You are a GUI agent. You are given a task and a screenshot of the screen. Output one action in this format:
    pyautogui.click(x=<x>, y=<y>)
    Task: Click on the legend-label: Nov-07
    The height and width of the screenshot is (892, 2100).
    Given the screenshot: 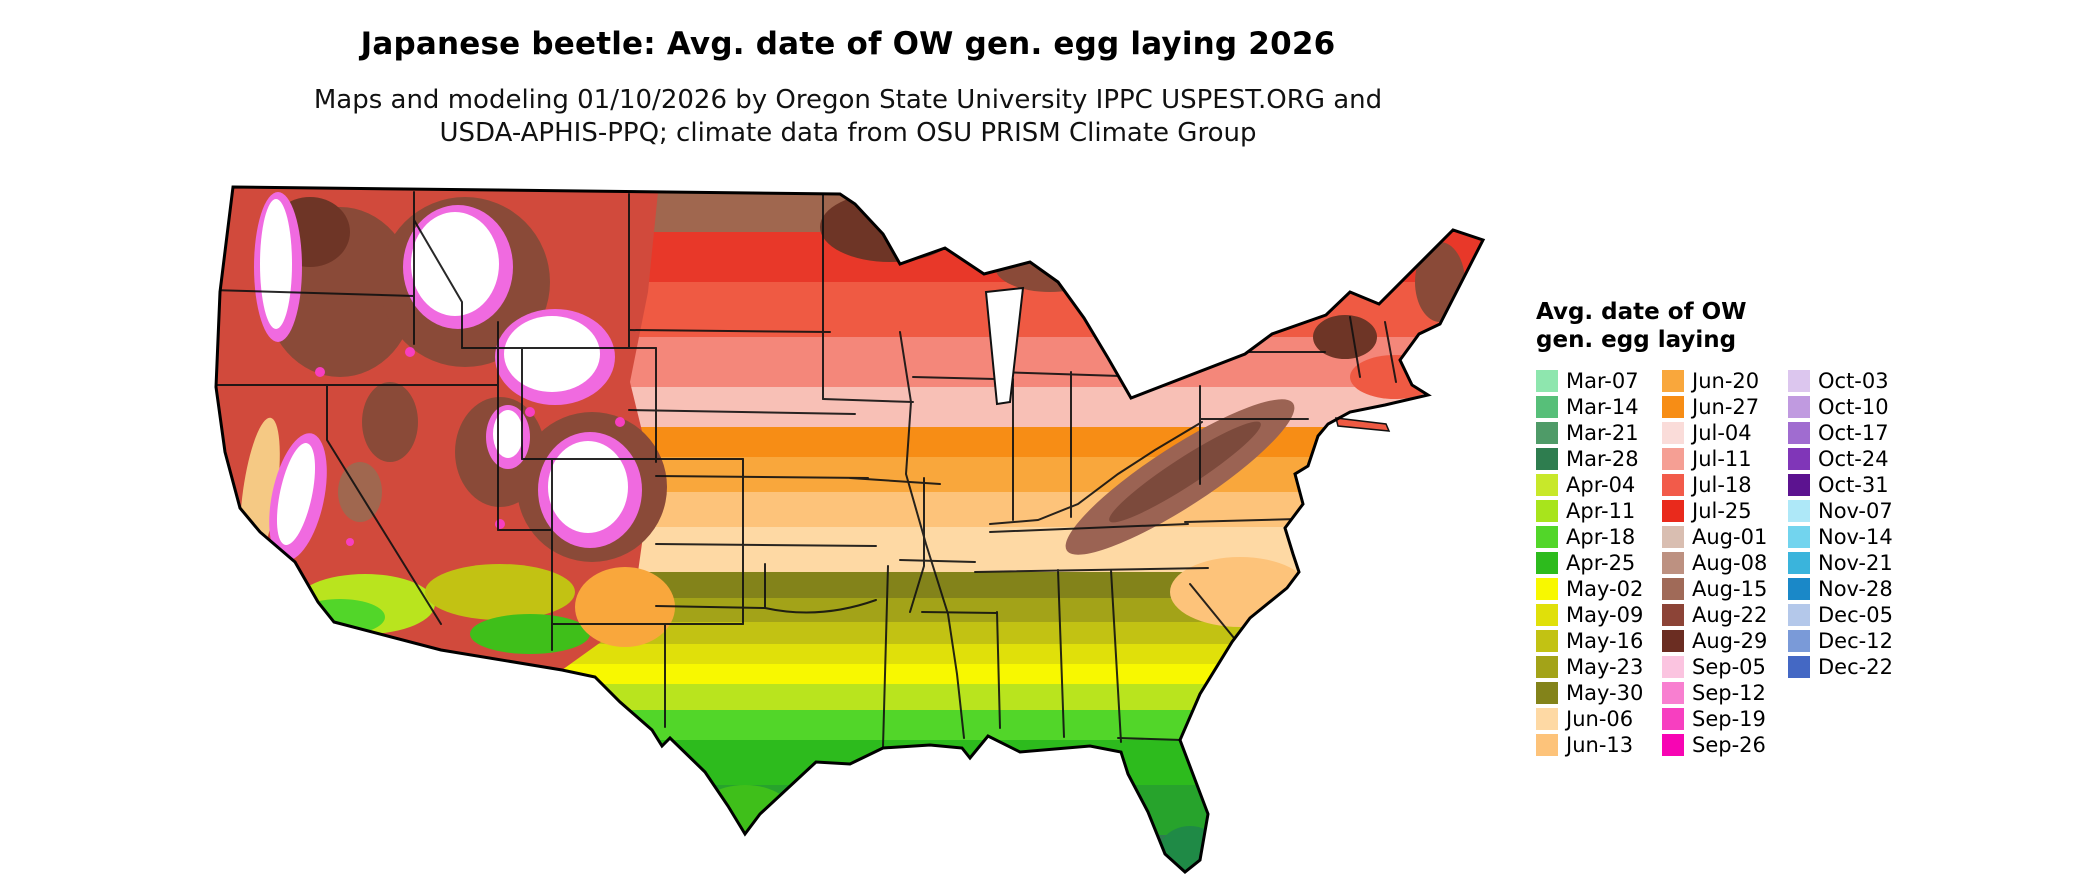 What is the action you would take?
    pyautogui.click(x=1855, y=511)
    